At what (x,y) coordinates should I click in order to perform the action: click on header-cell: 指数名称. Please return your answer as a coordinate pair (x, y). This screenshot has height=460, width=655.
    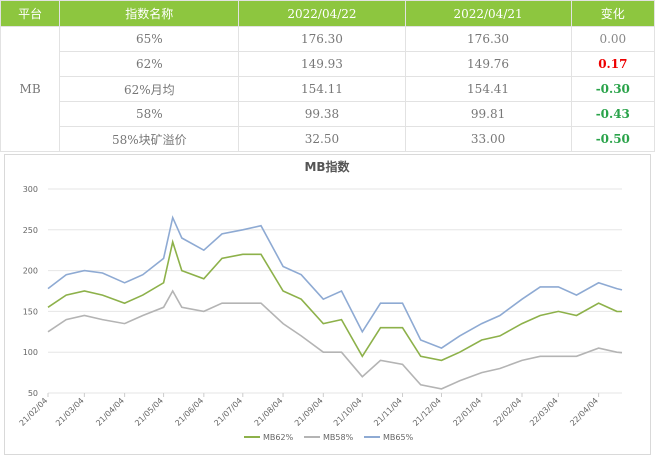
    Looking at the image, I should click on (149, 13).